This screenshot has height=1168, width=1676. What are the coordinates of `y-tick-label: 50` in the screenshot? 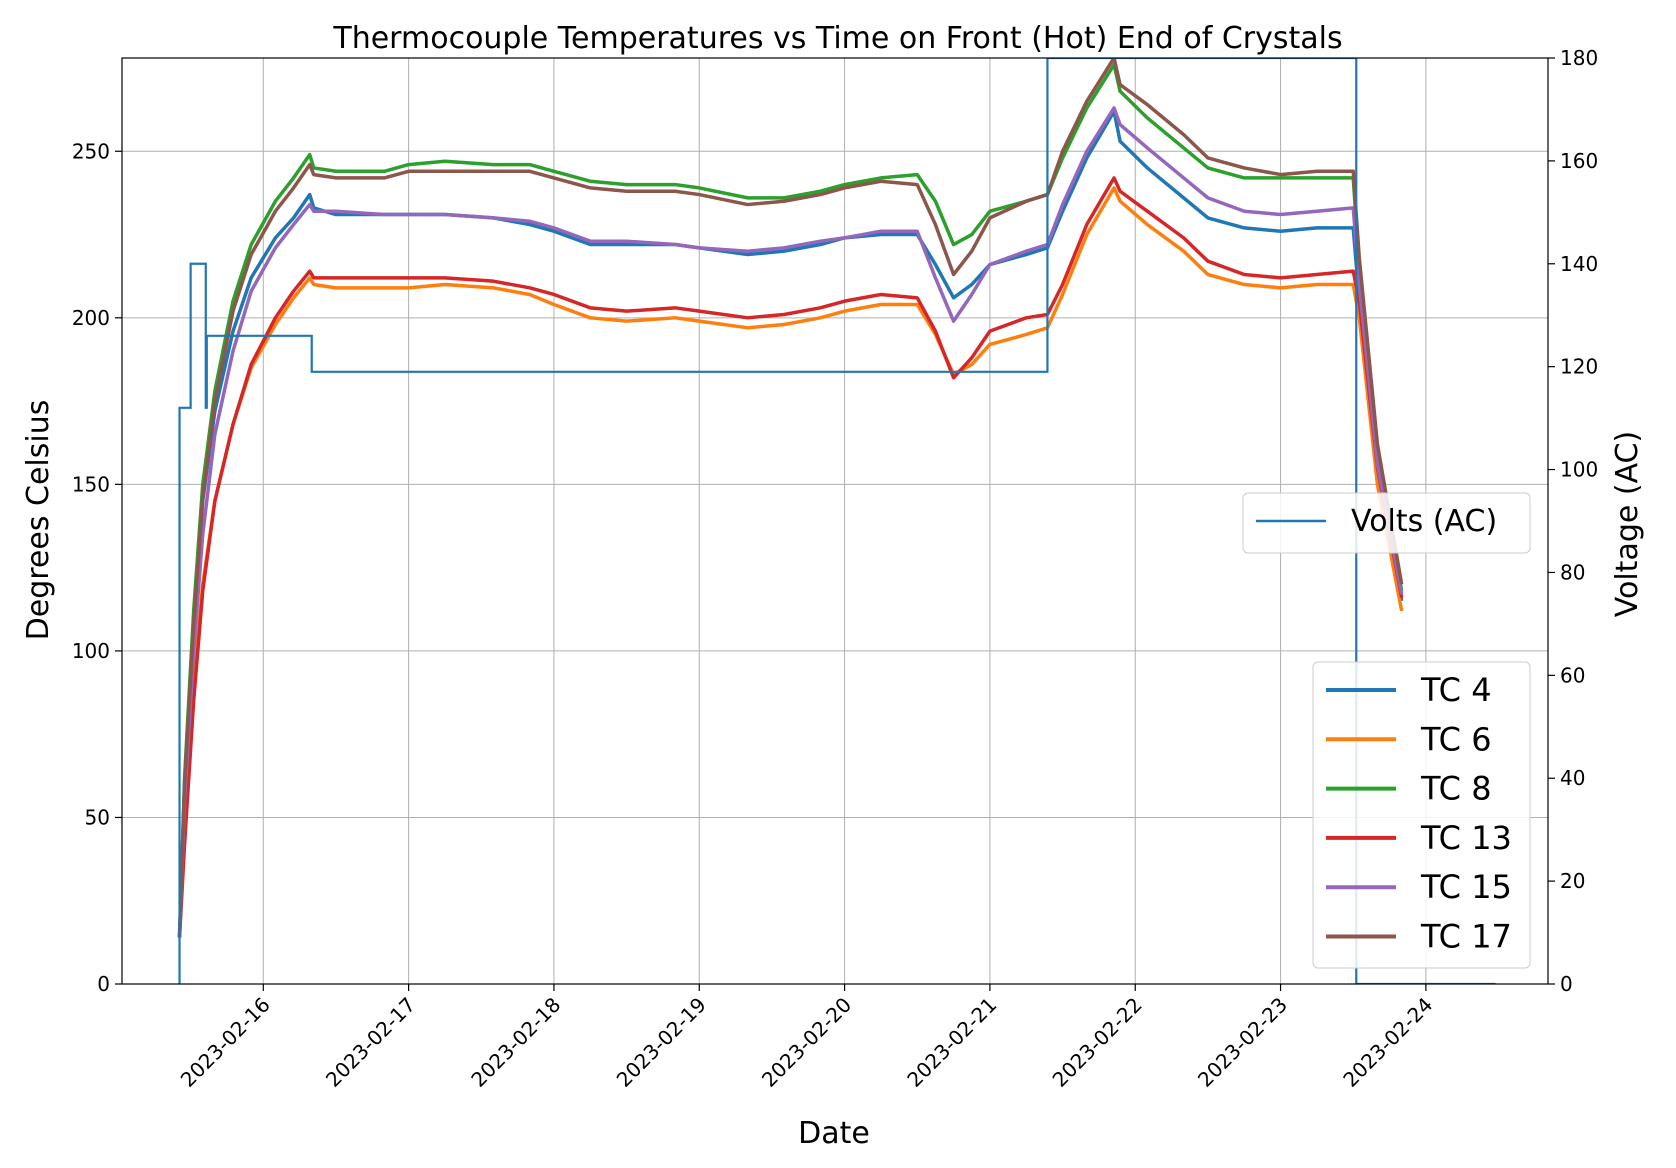 It's located at (97, 817).